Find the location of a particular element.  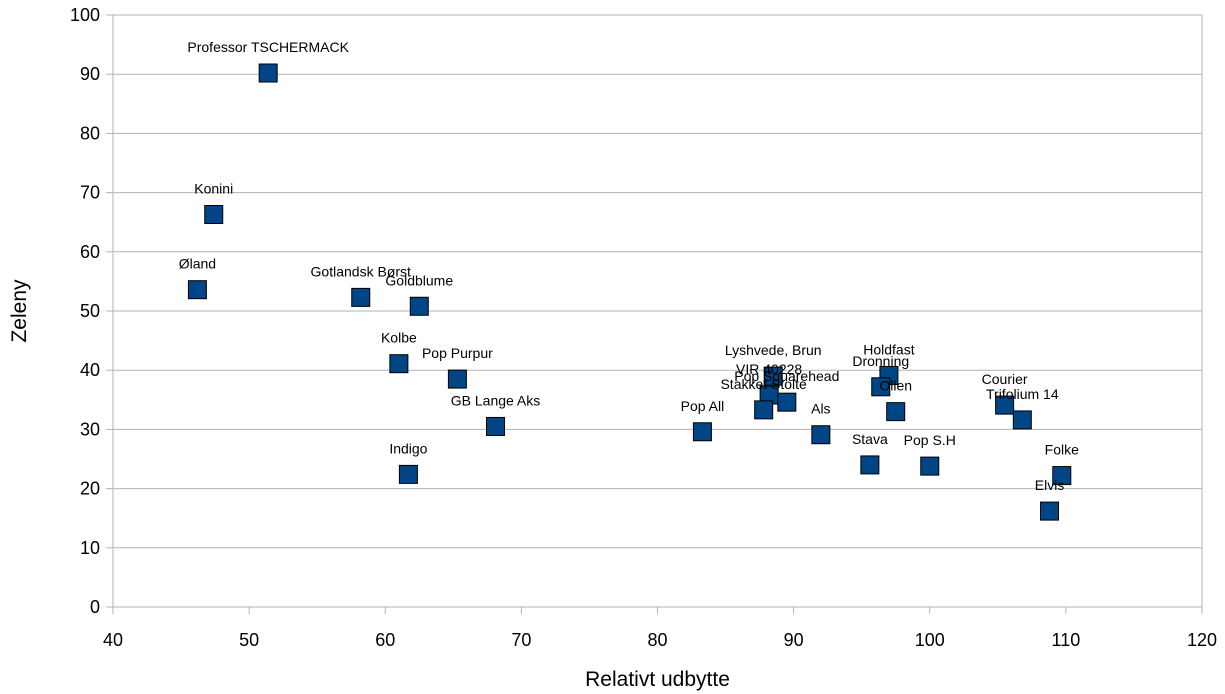

data-point-label: Pop Squarehead is located at coordinates (786, 376).